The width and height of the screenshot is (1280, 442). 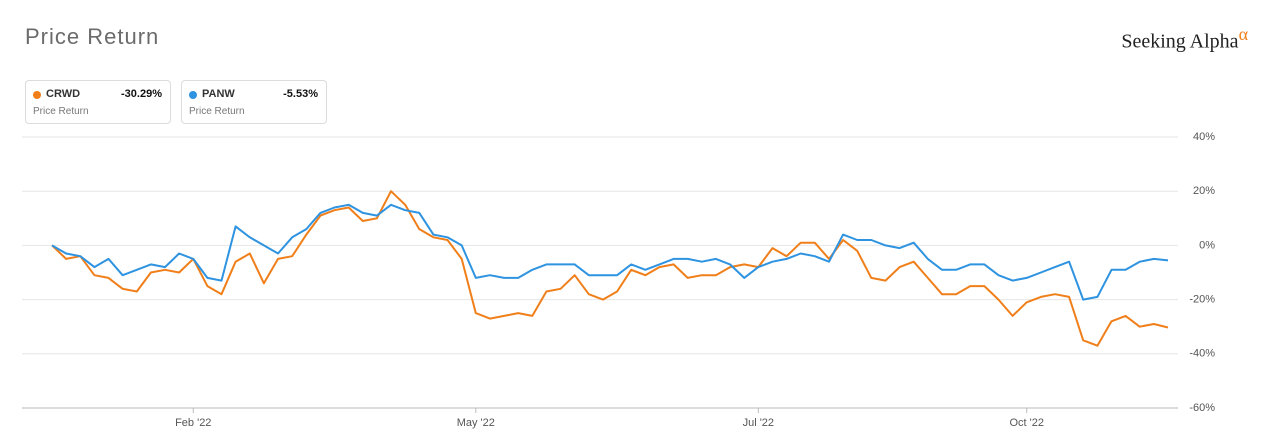 I want to click on brand-mark: α, so click(x=1243, y=34).